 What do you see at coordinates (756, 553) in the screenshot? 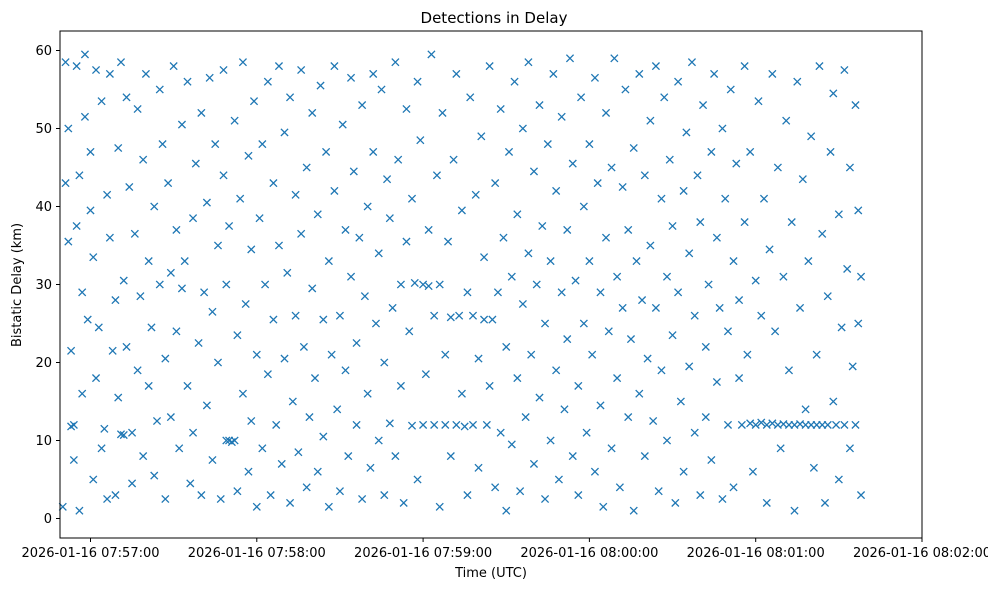
I see `x-tick-label: 2026-01-16 08:01:00` at bounding box center [756, 553].